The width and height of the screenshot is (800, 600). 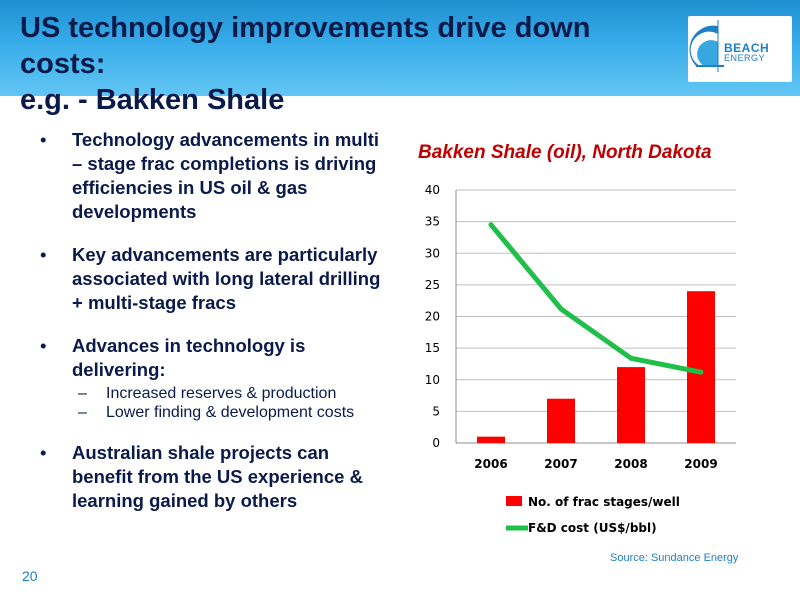 I want to click on slide-title-line-2: e.g. - Bakken Shale, so click(x=152, y=100).